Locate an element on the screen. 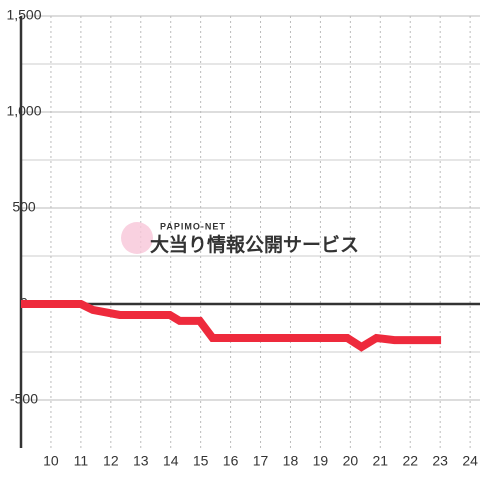 This screenshot has width=480, height=480. x-tick-label: 23 is located at coordinates (440, 461).